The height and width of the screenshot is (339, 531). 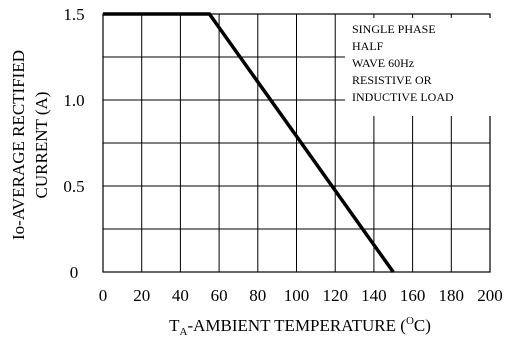 I want to click on x-tick-label: 120, so click(x=335, y=295).